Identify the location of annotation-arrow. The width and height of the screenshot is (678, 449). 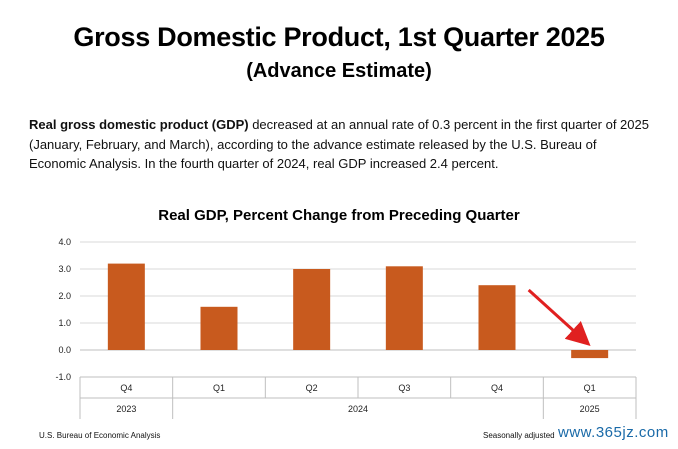
(559, 317).